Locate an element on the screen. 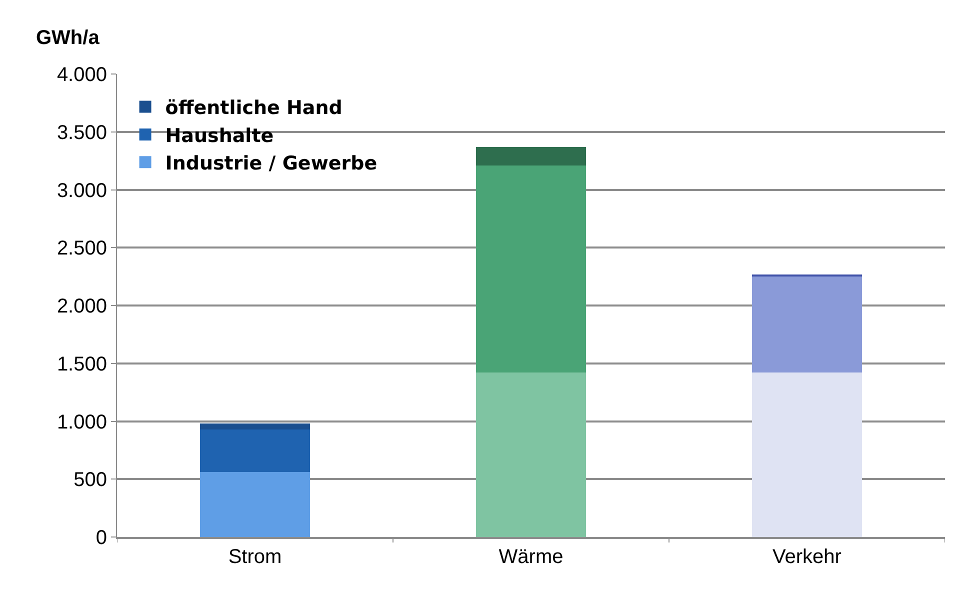  y-tick-label: 2.000 is located at coordinates (81, 307).